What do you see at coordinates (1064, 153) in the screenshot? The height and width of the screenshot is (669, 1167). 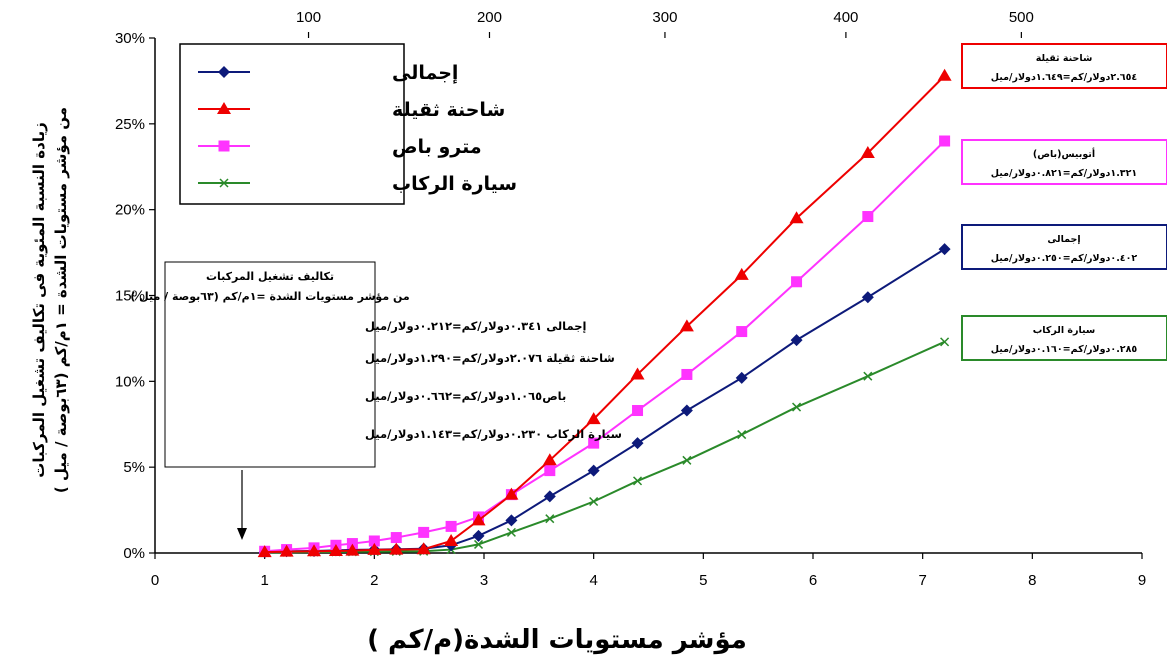 I see `callout-bus-title: أتوبيس(باص)` at bounding box center [1064, 153].